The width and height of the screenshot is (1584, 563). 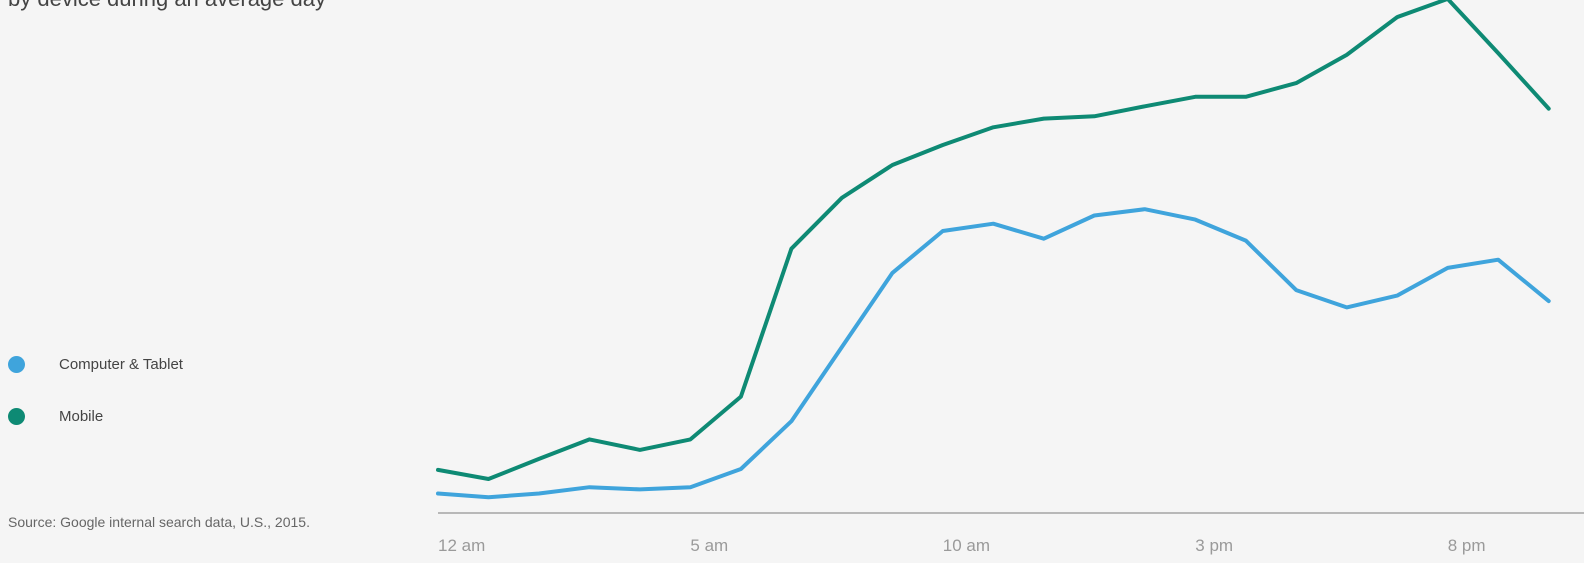 I want to click on x-tick-label: 5 am, so click(x=709, y=545).